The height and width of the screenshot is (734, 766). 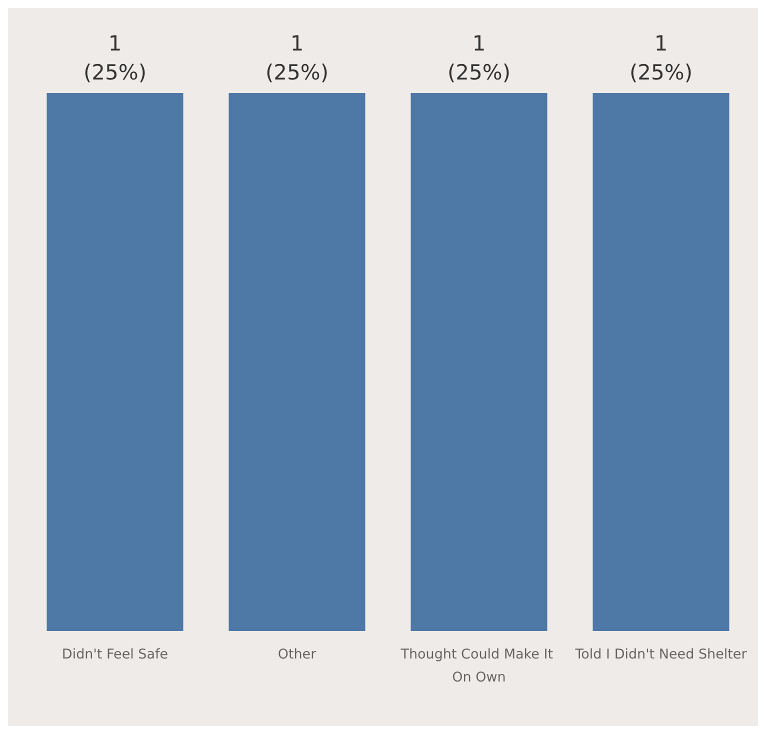 What do you see at coordinates (115, 654) in the screenshot?
I see `x-tick-label: Didn't Feel Safe` at bounding box center [115, 654].